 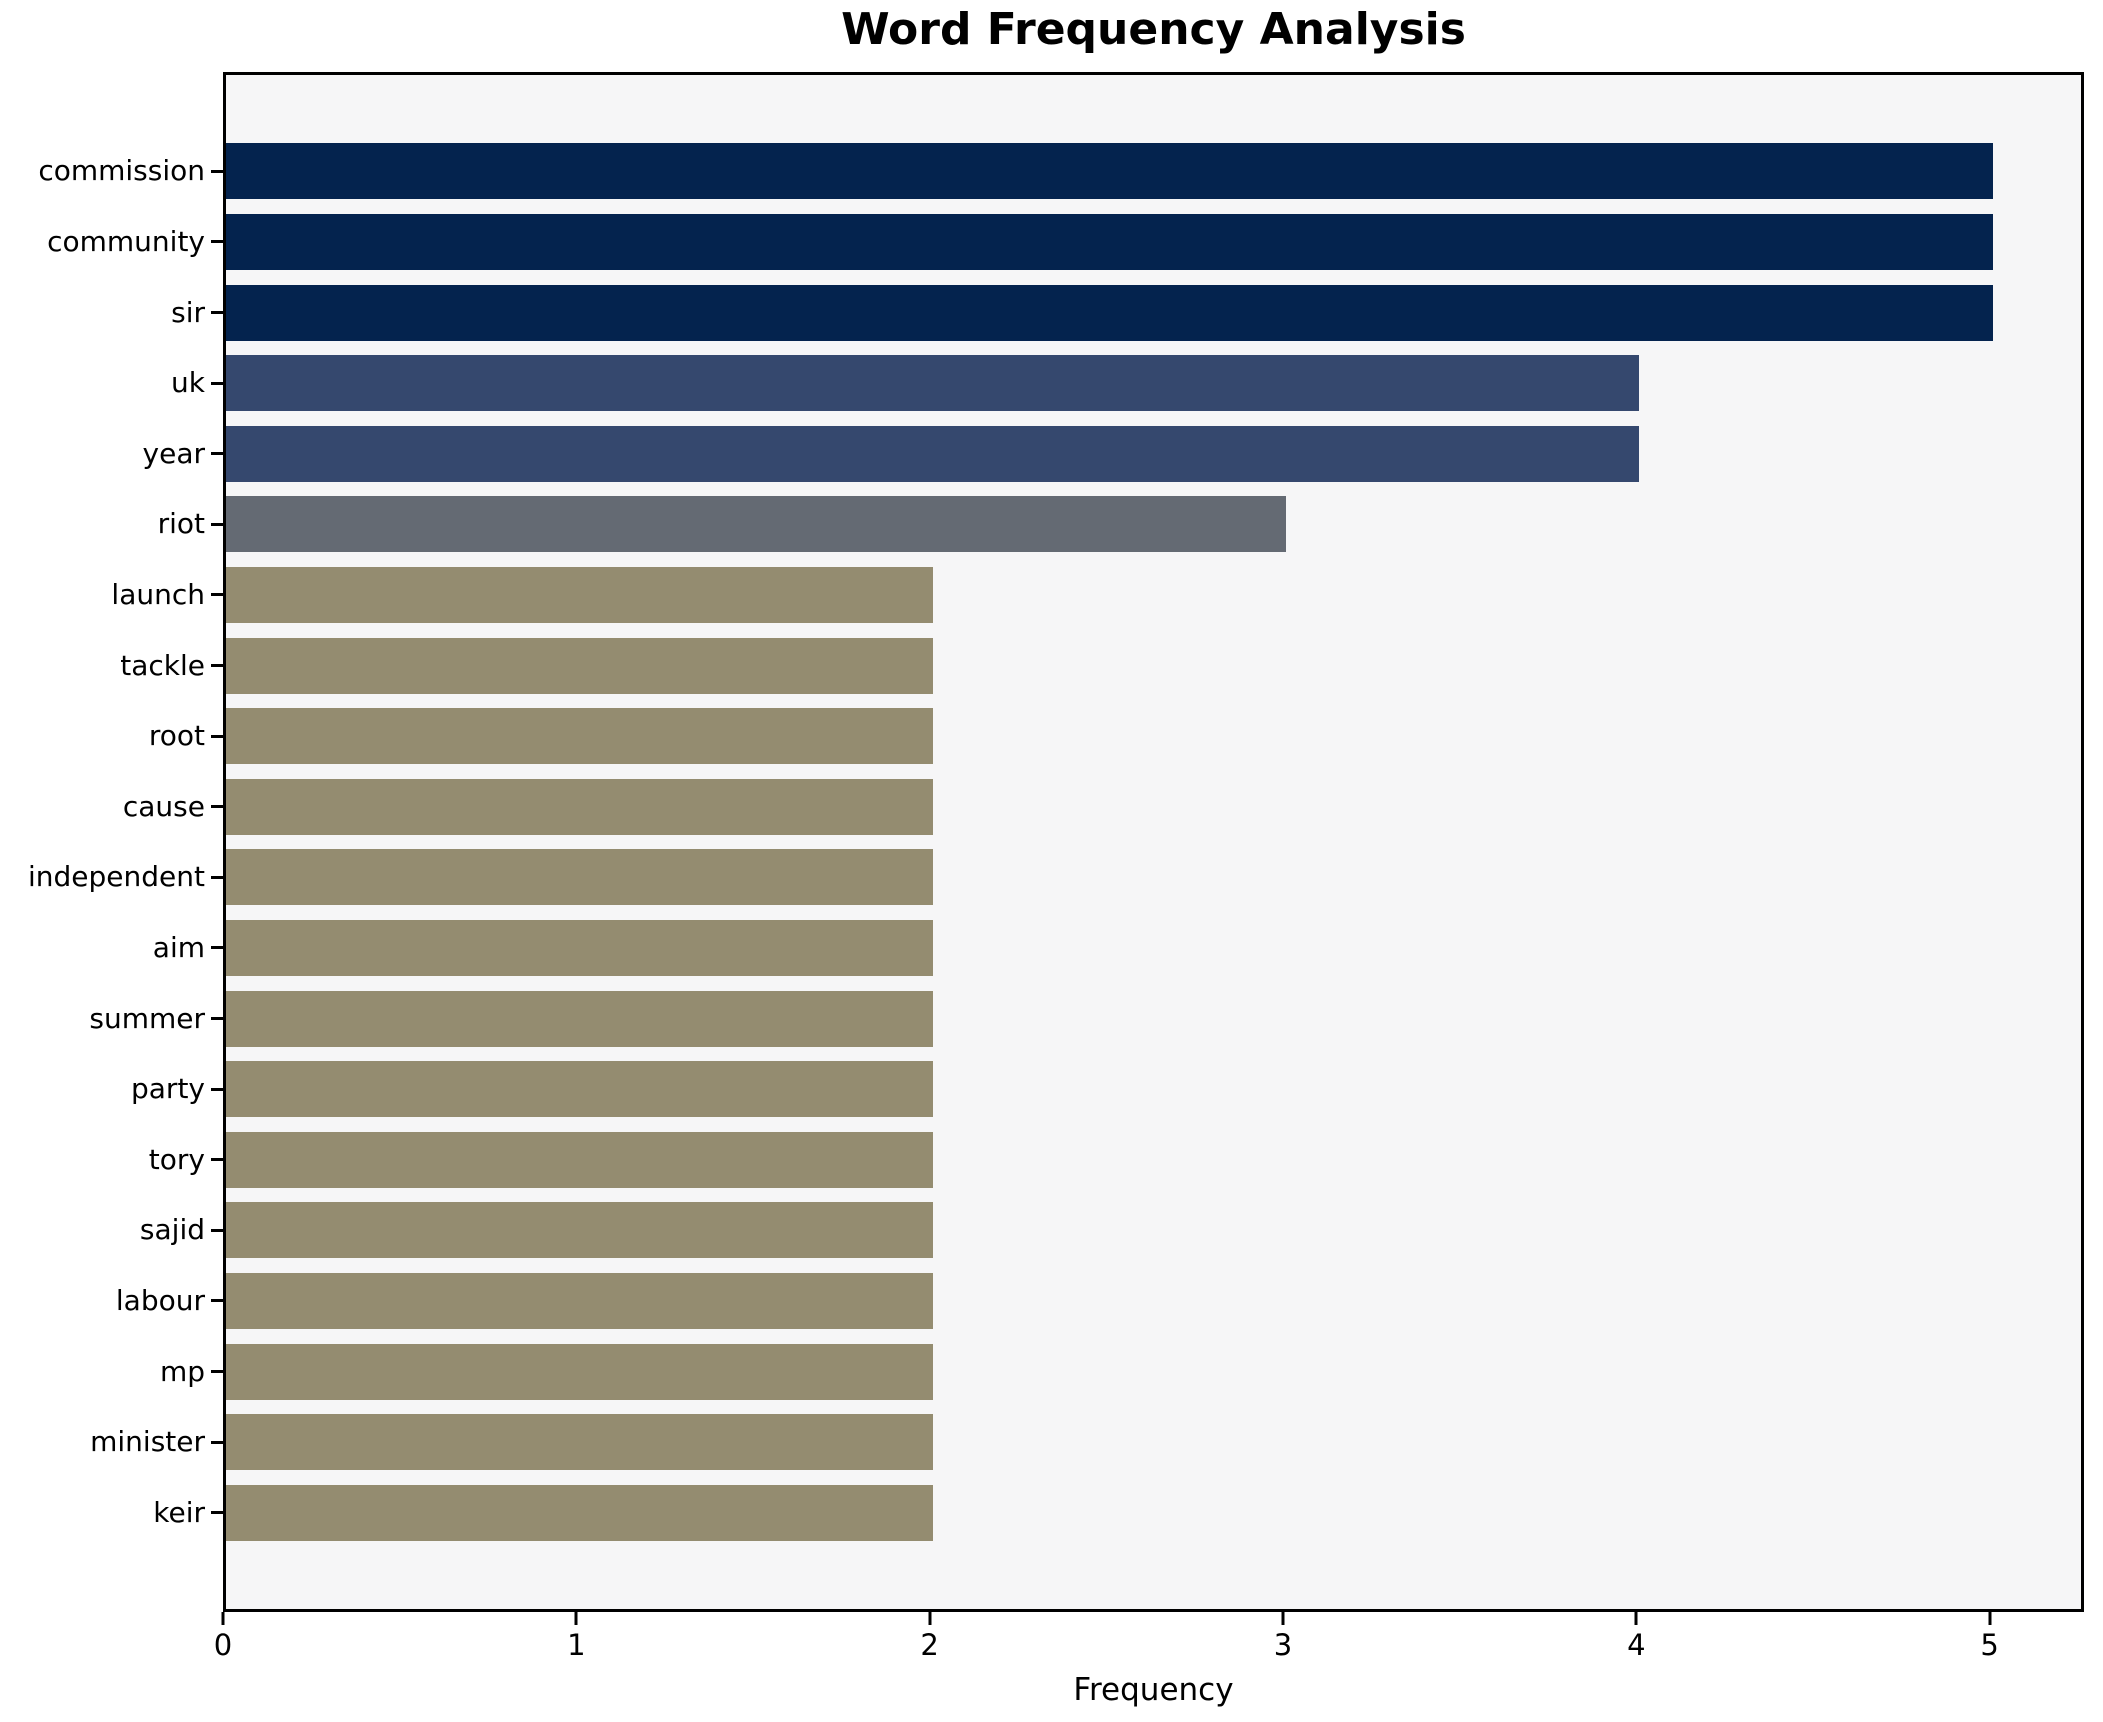 I want to click on bar-party, so click(x=579, y=1089).